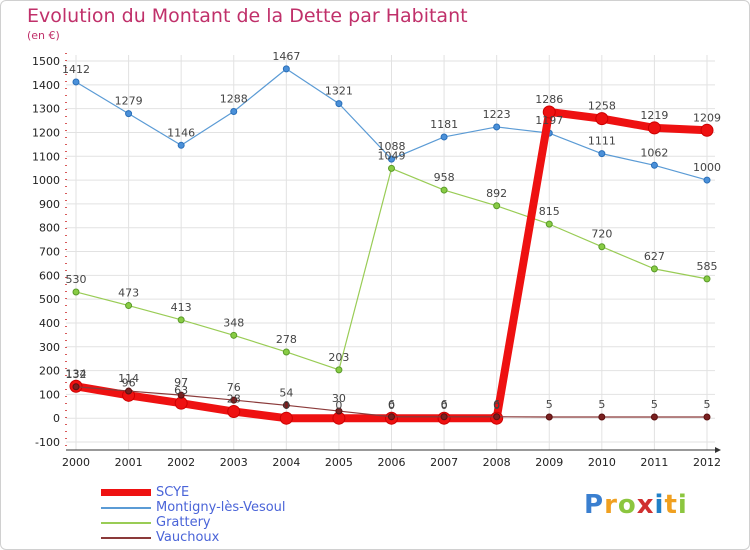 Image resolution: width=750 pixels, height=550 pixels. Describe the element at coordinates (76, 69) in the screenshot. I see `data-label-montigny: 1412` at that location.